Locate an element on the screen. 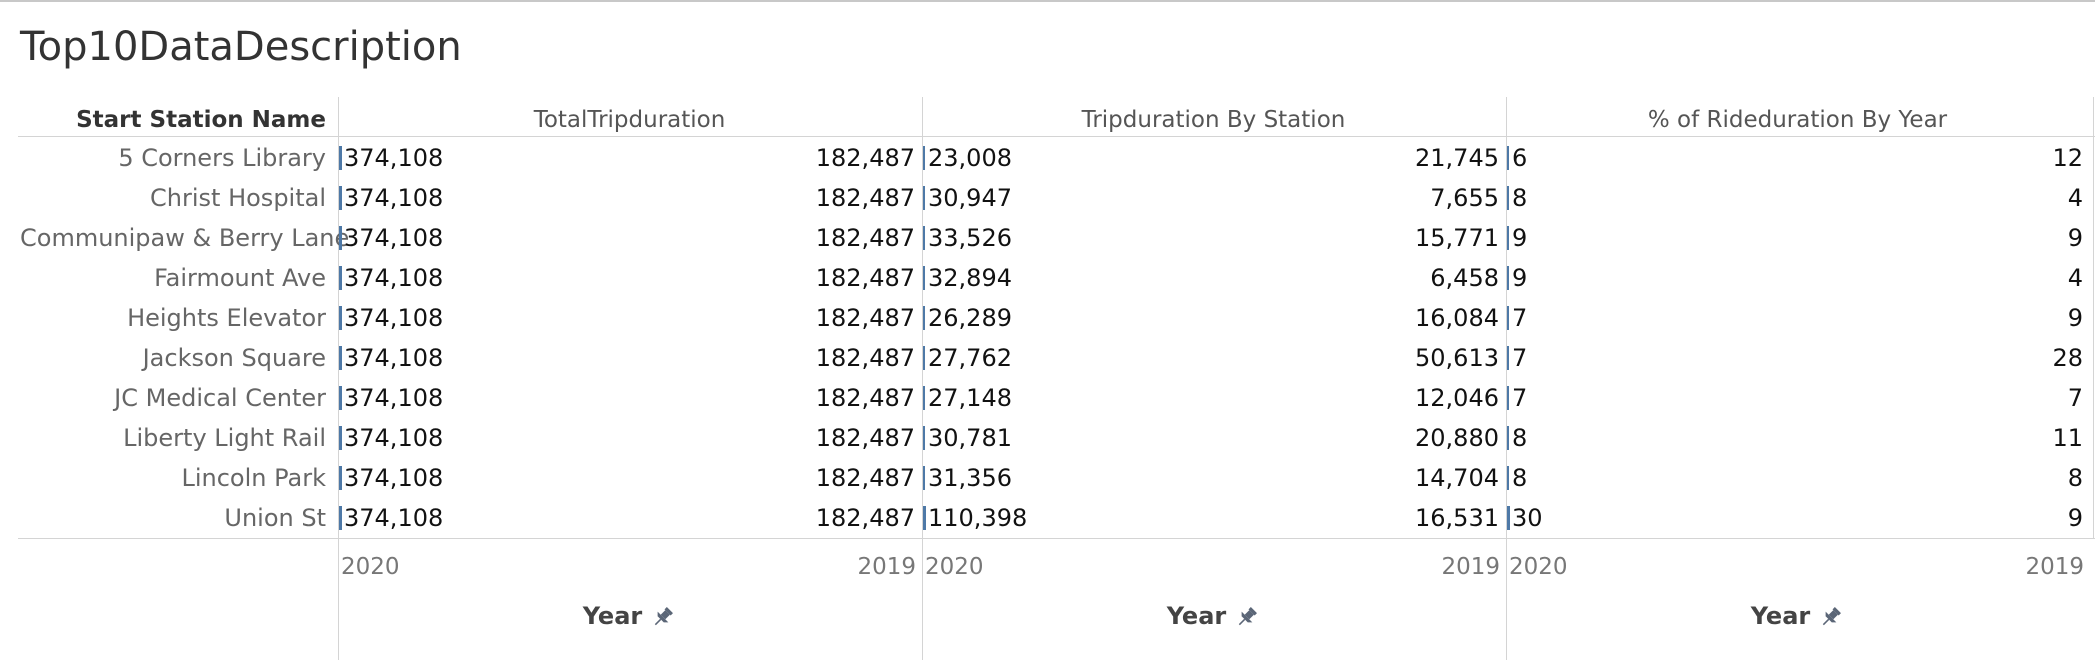 This screenshot has height=660, width=2095. value-label-2020: 27,148 is located at coordinates (970, 398).